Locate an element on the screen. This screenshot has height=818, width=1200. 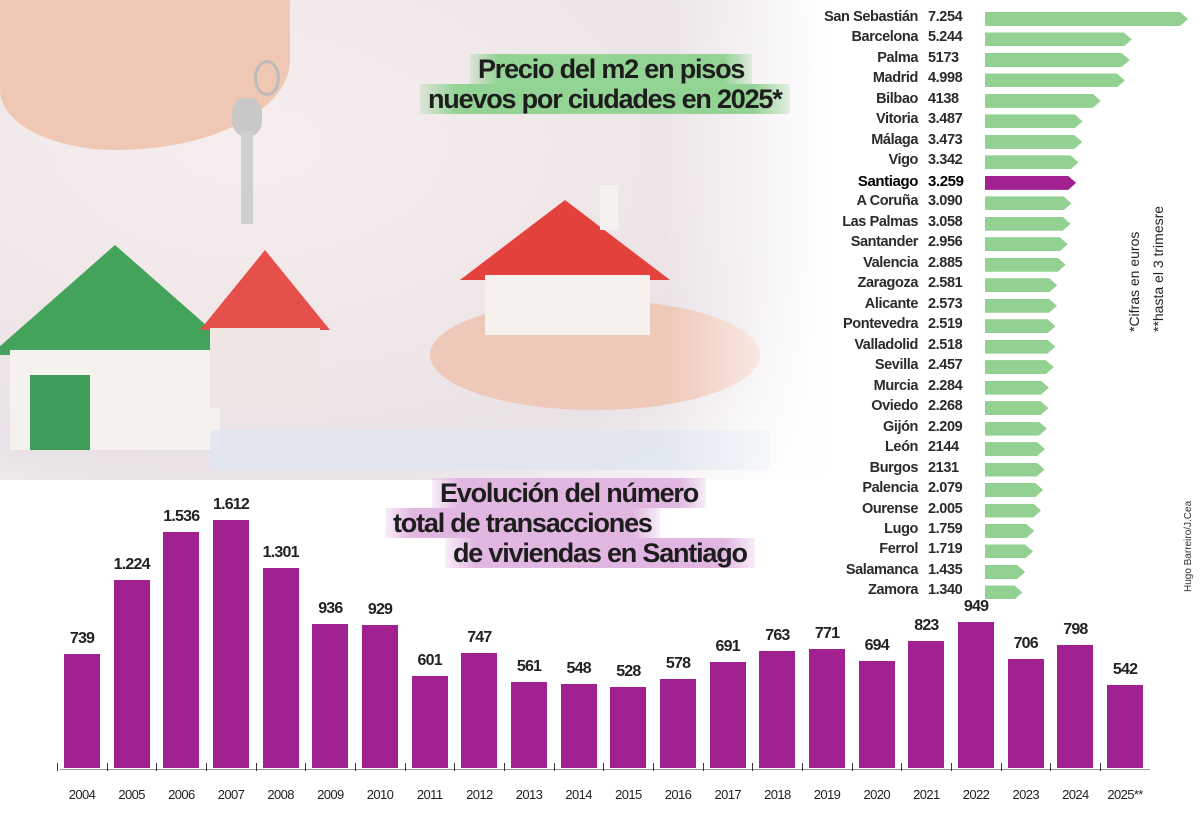
city-name: Alicante is located at coordinates (891, 303).